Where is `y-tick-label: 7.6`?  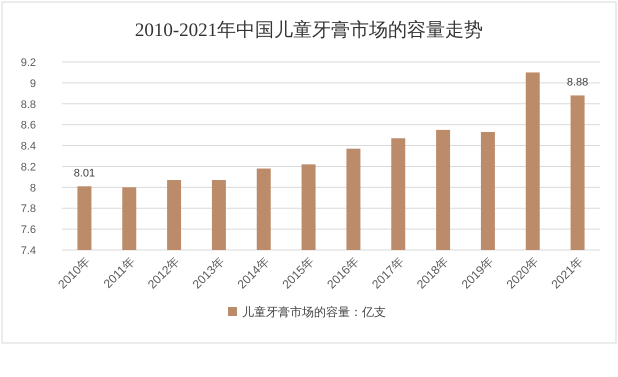
y-tick-label: 7.6 is located at coordinates (28, 230).